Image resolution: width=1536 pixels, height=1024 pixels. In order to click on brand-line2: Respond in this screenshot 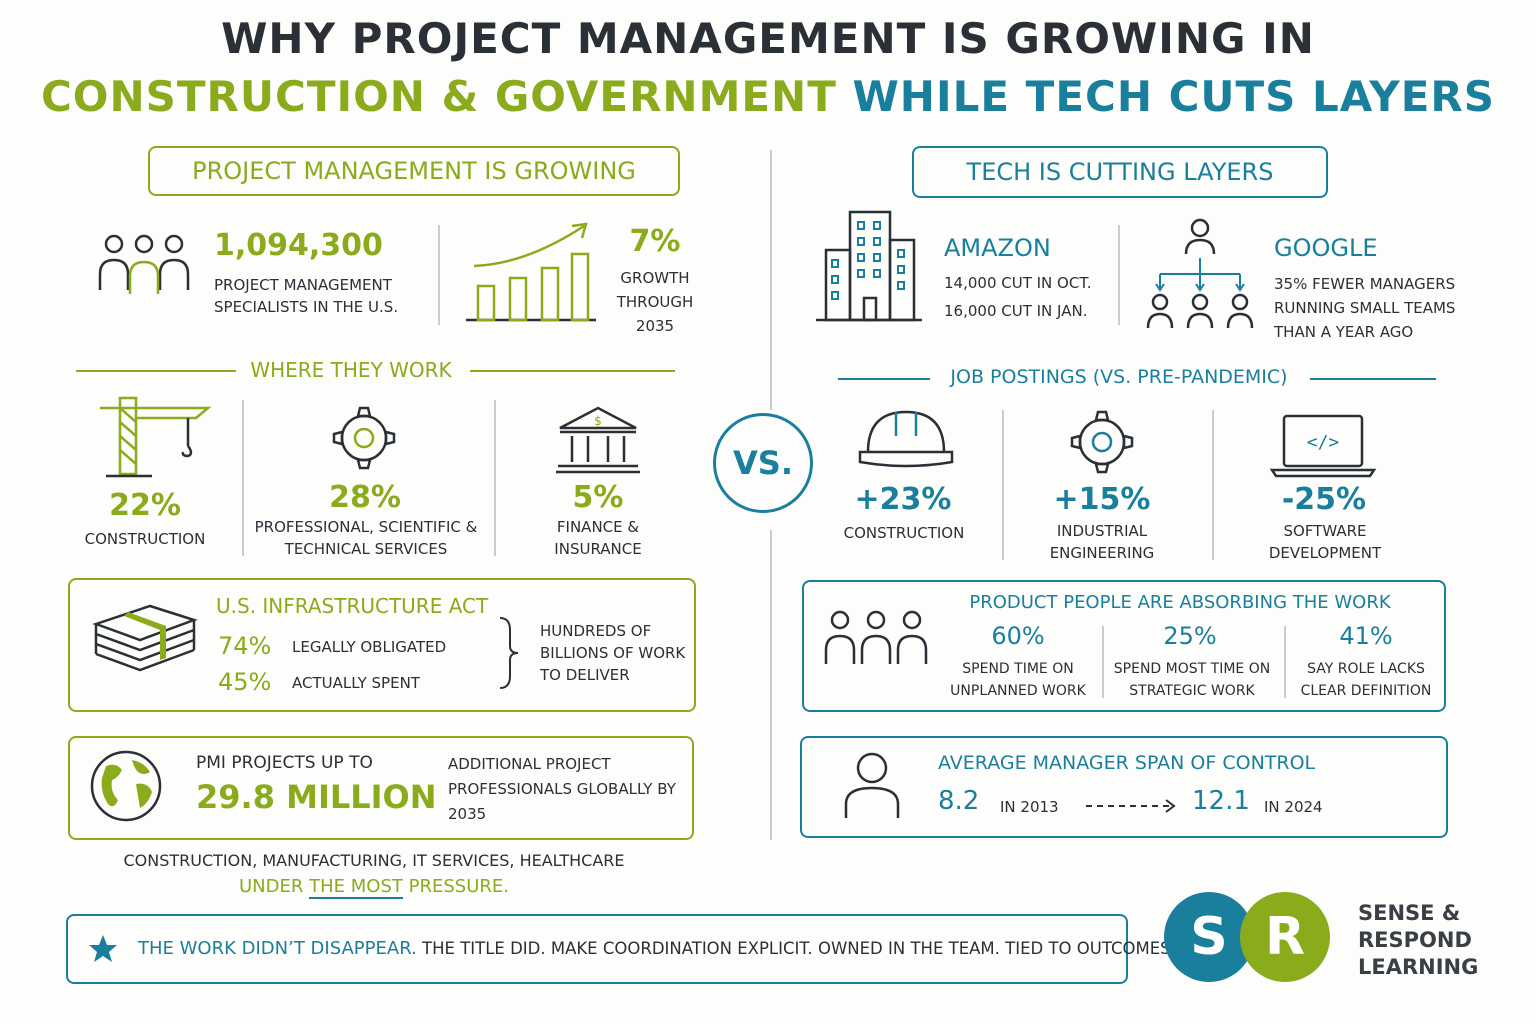, I will do `click(1415, 940)`.